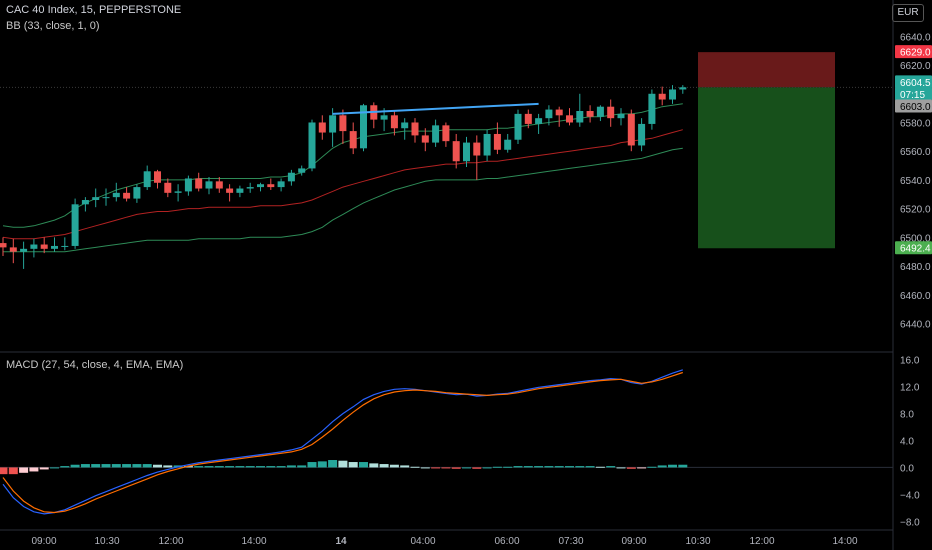 This screenshot has width=932, height=550. Describe the element at coordinates (106, 541) in the screenshot. I see `time-tick-label: 10:30` at that location.